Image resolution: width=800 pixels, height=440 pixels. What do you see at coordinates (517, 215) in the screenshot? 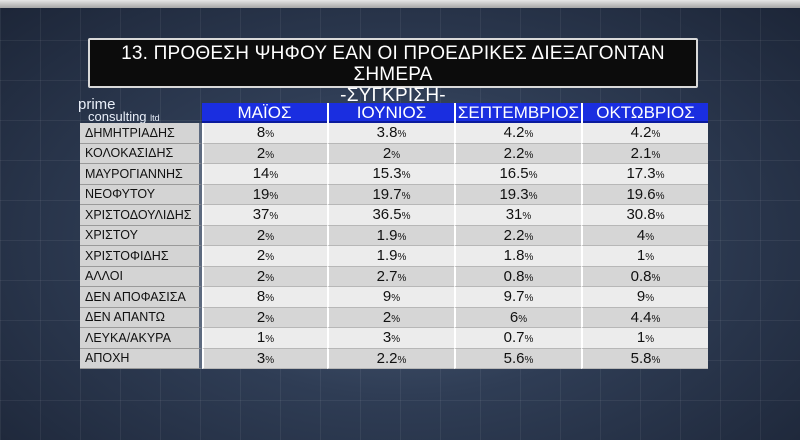
I see `value-cell: 31%` at bounding box center [517, 215].